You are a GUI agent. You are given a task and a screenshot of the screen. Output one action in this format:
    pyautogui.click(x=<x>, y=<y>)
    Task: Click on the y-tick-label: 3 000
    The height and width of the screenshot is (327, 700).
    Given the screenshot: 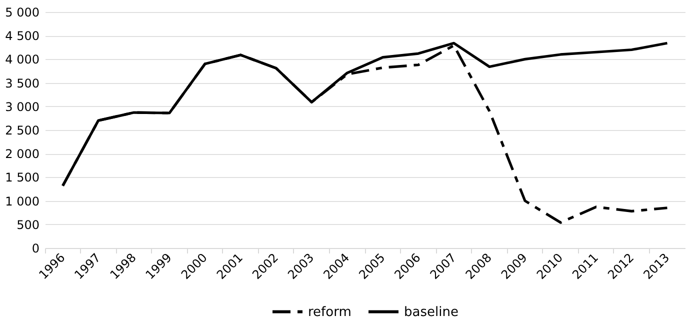 What is the action you would take?
    pyautogui.click(x=22, y=107)
    